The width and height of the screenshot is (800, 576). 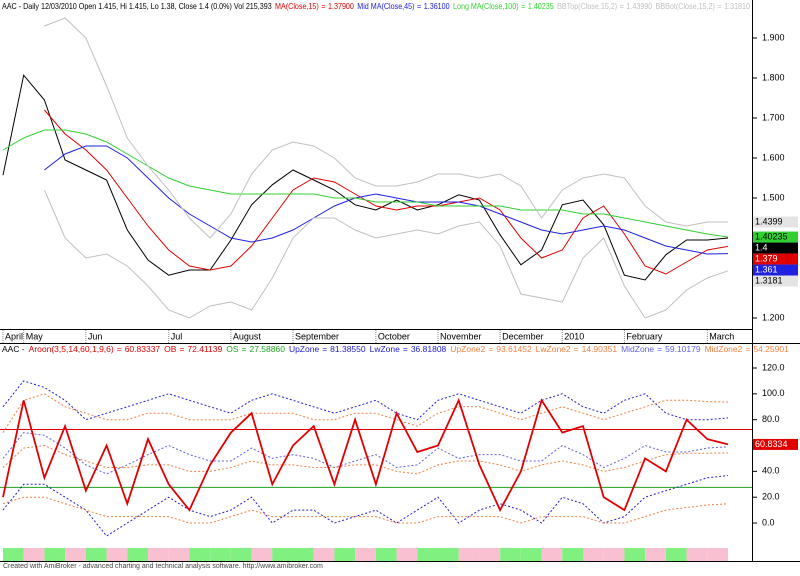 I want to click on y-tick-label: 1.700, so click(x=773, y=117).